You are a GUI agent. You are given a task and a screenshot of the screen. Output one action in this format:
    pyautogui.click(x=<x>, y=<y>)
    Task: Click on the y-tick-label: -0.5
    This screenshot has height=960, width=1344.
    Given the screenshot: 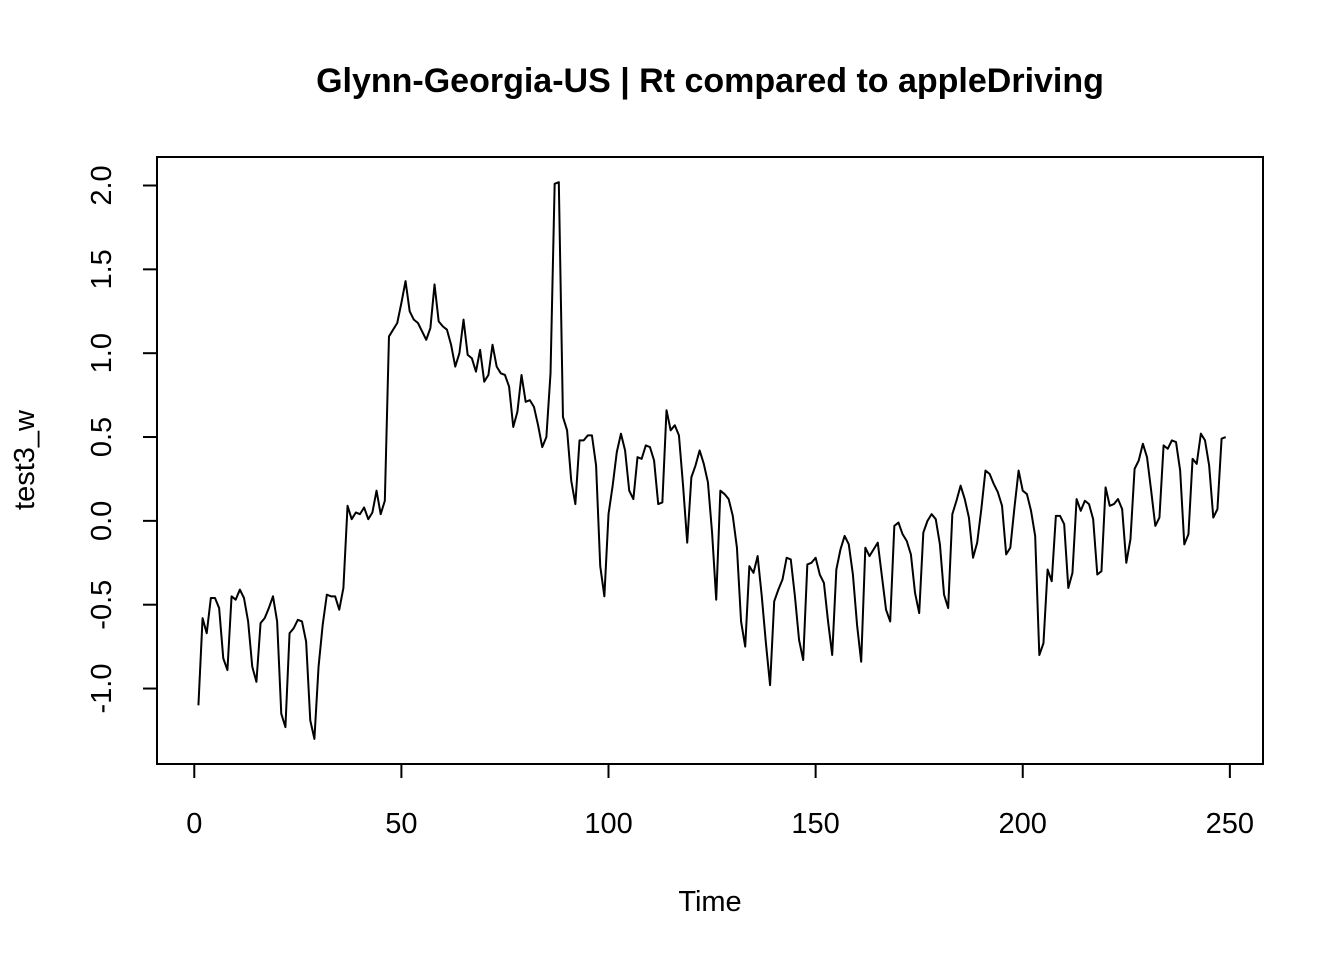 What is the action you would take?
    pyautogui.click(x=102, y=605)
    